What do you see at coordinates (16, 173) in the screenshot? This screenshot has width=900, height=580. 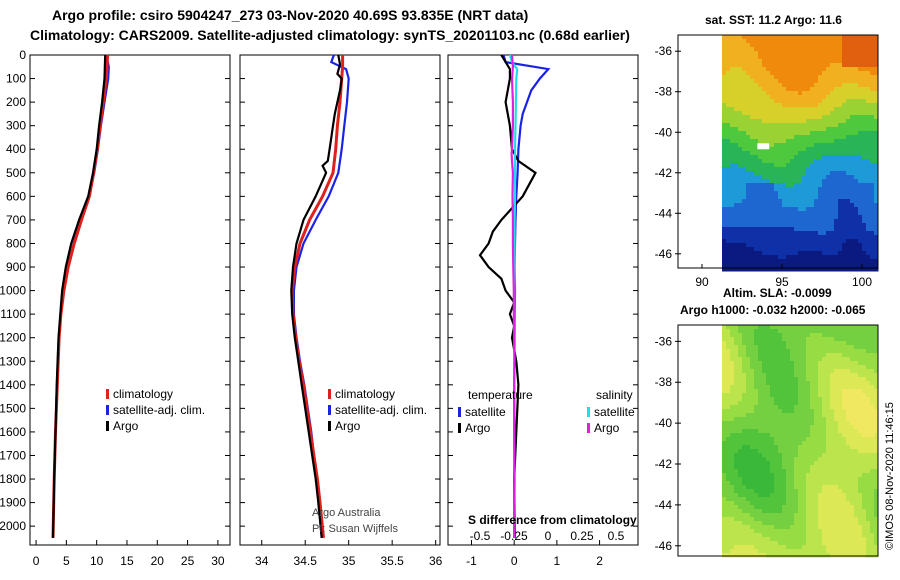 I see `y-tick-label: 500` at bounding box center [16, 173].